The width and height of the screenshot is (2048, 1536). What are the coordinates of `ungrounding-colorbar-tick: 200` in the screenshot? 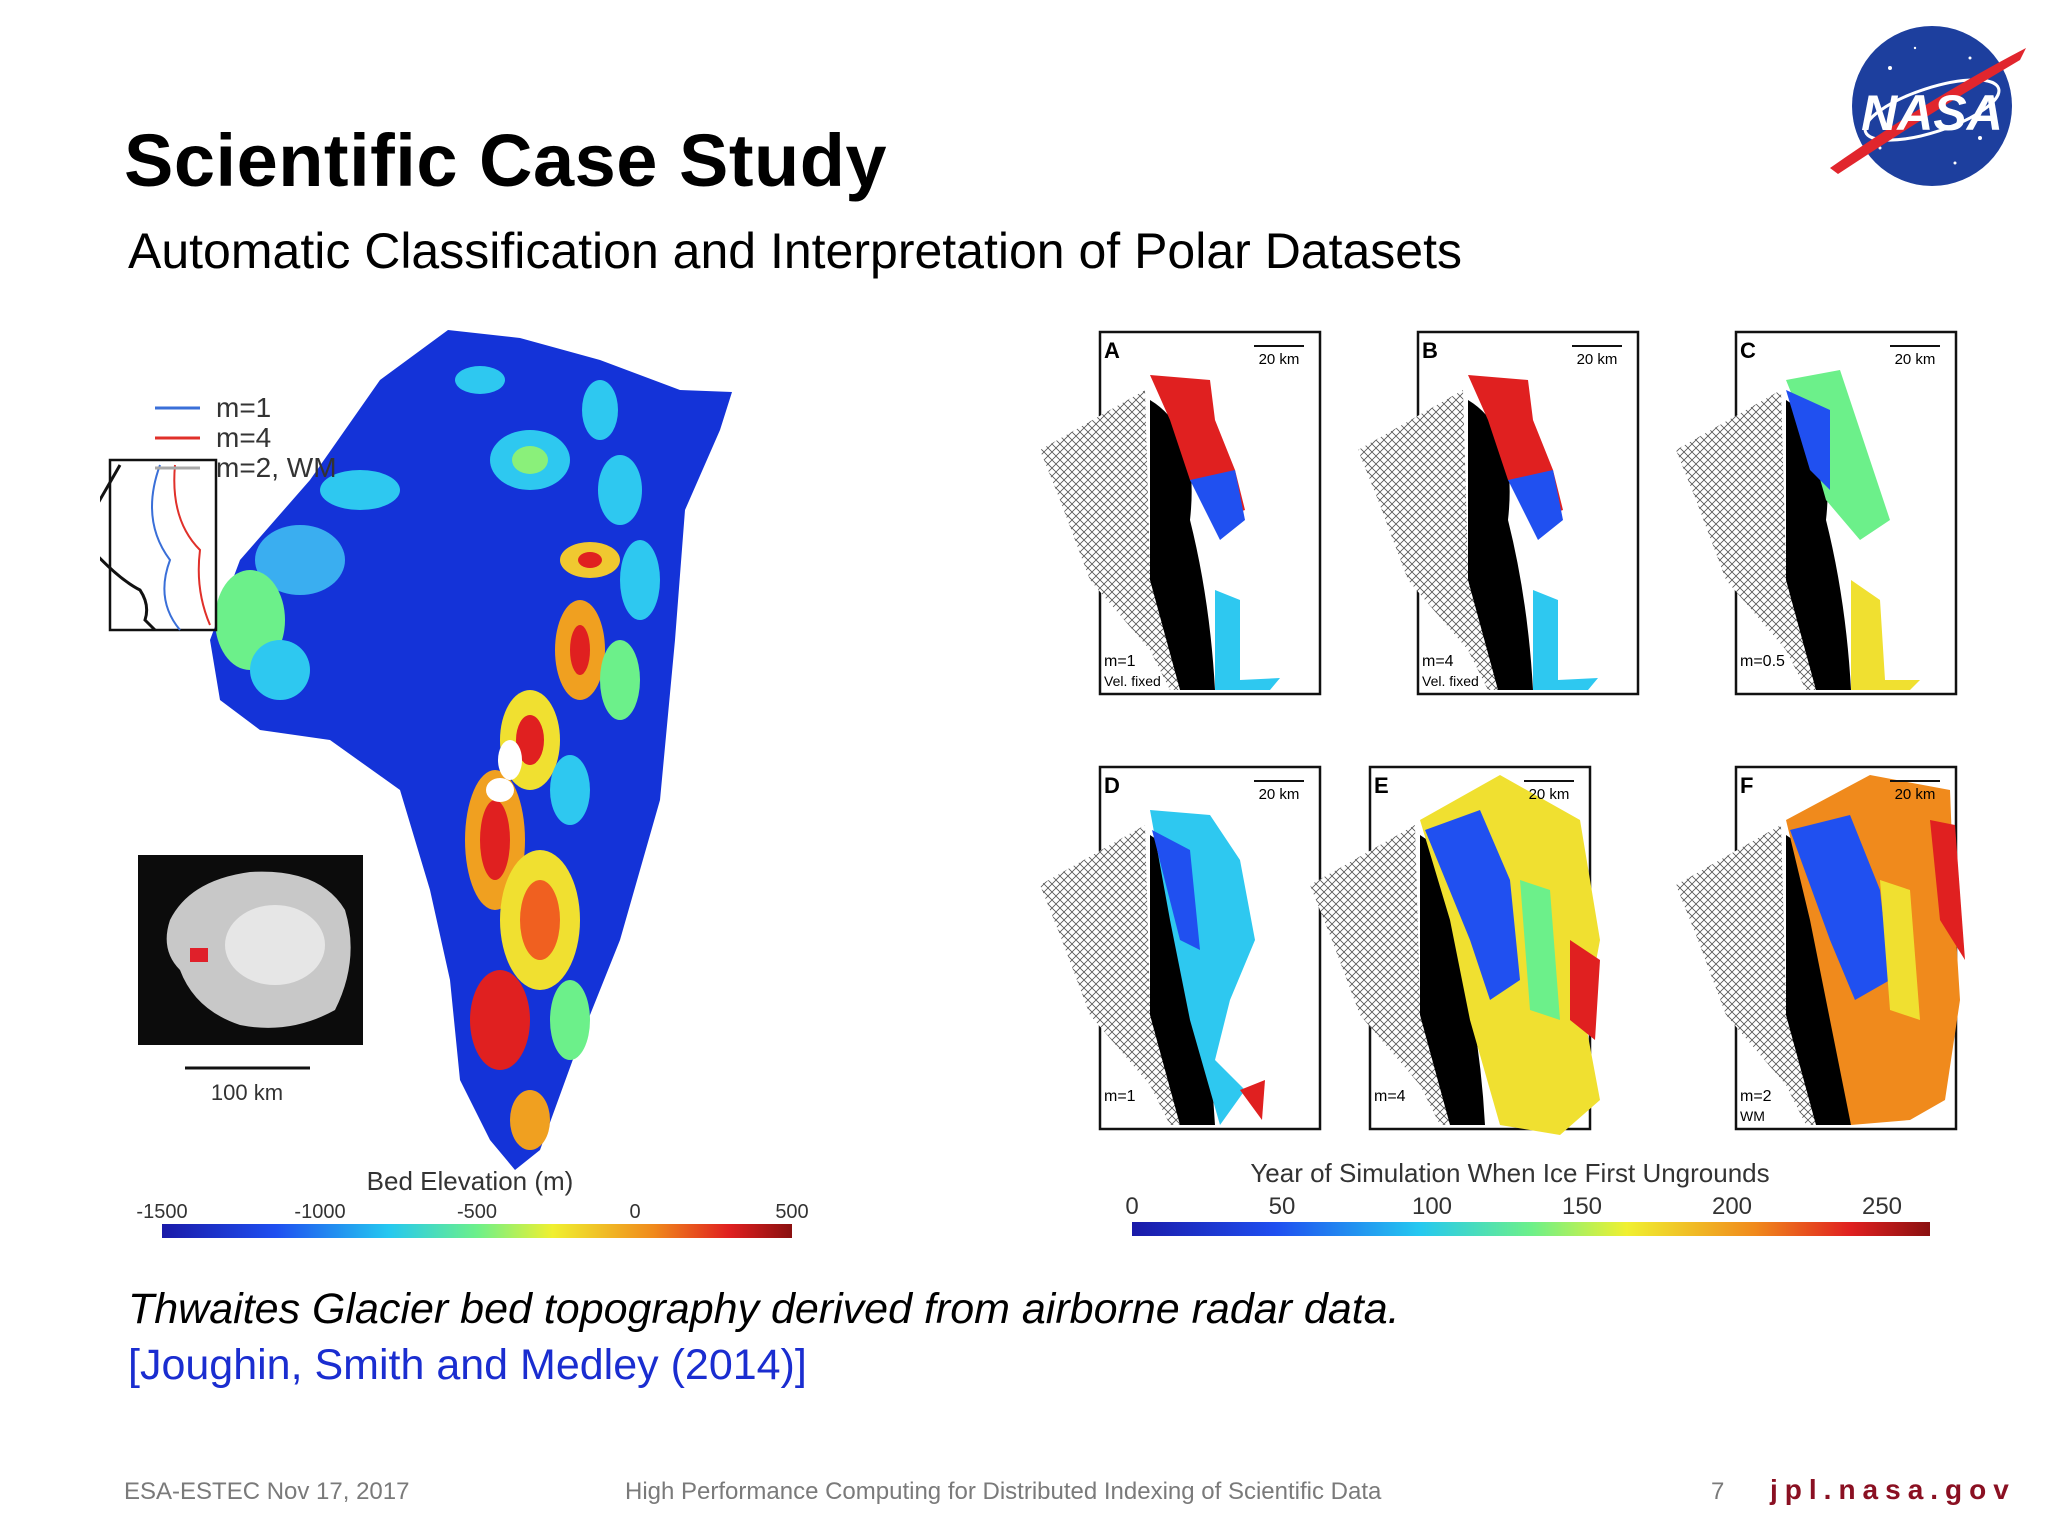 It's located at (1732, 1206).